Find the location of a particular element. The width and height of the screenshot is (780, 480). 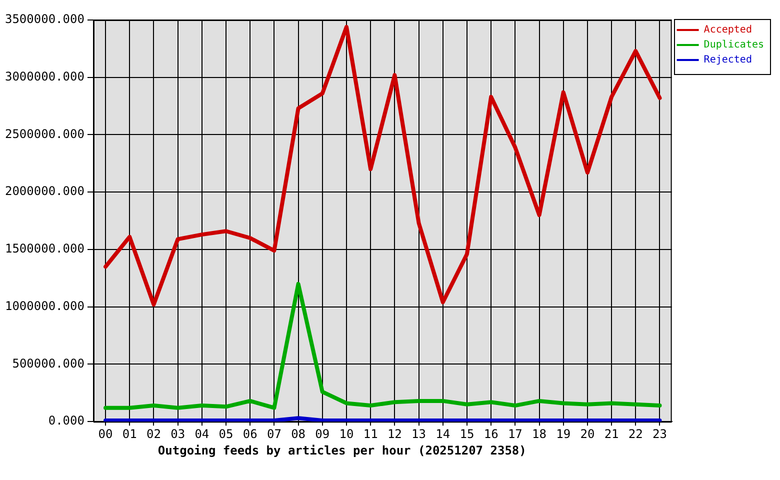

legend-label: Rejected is located at coordinates (728, 60).